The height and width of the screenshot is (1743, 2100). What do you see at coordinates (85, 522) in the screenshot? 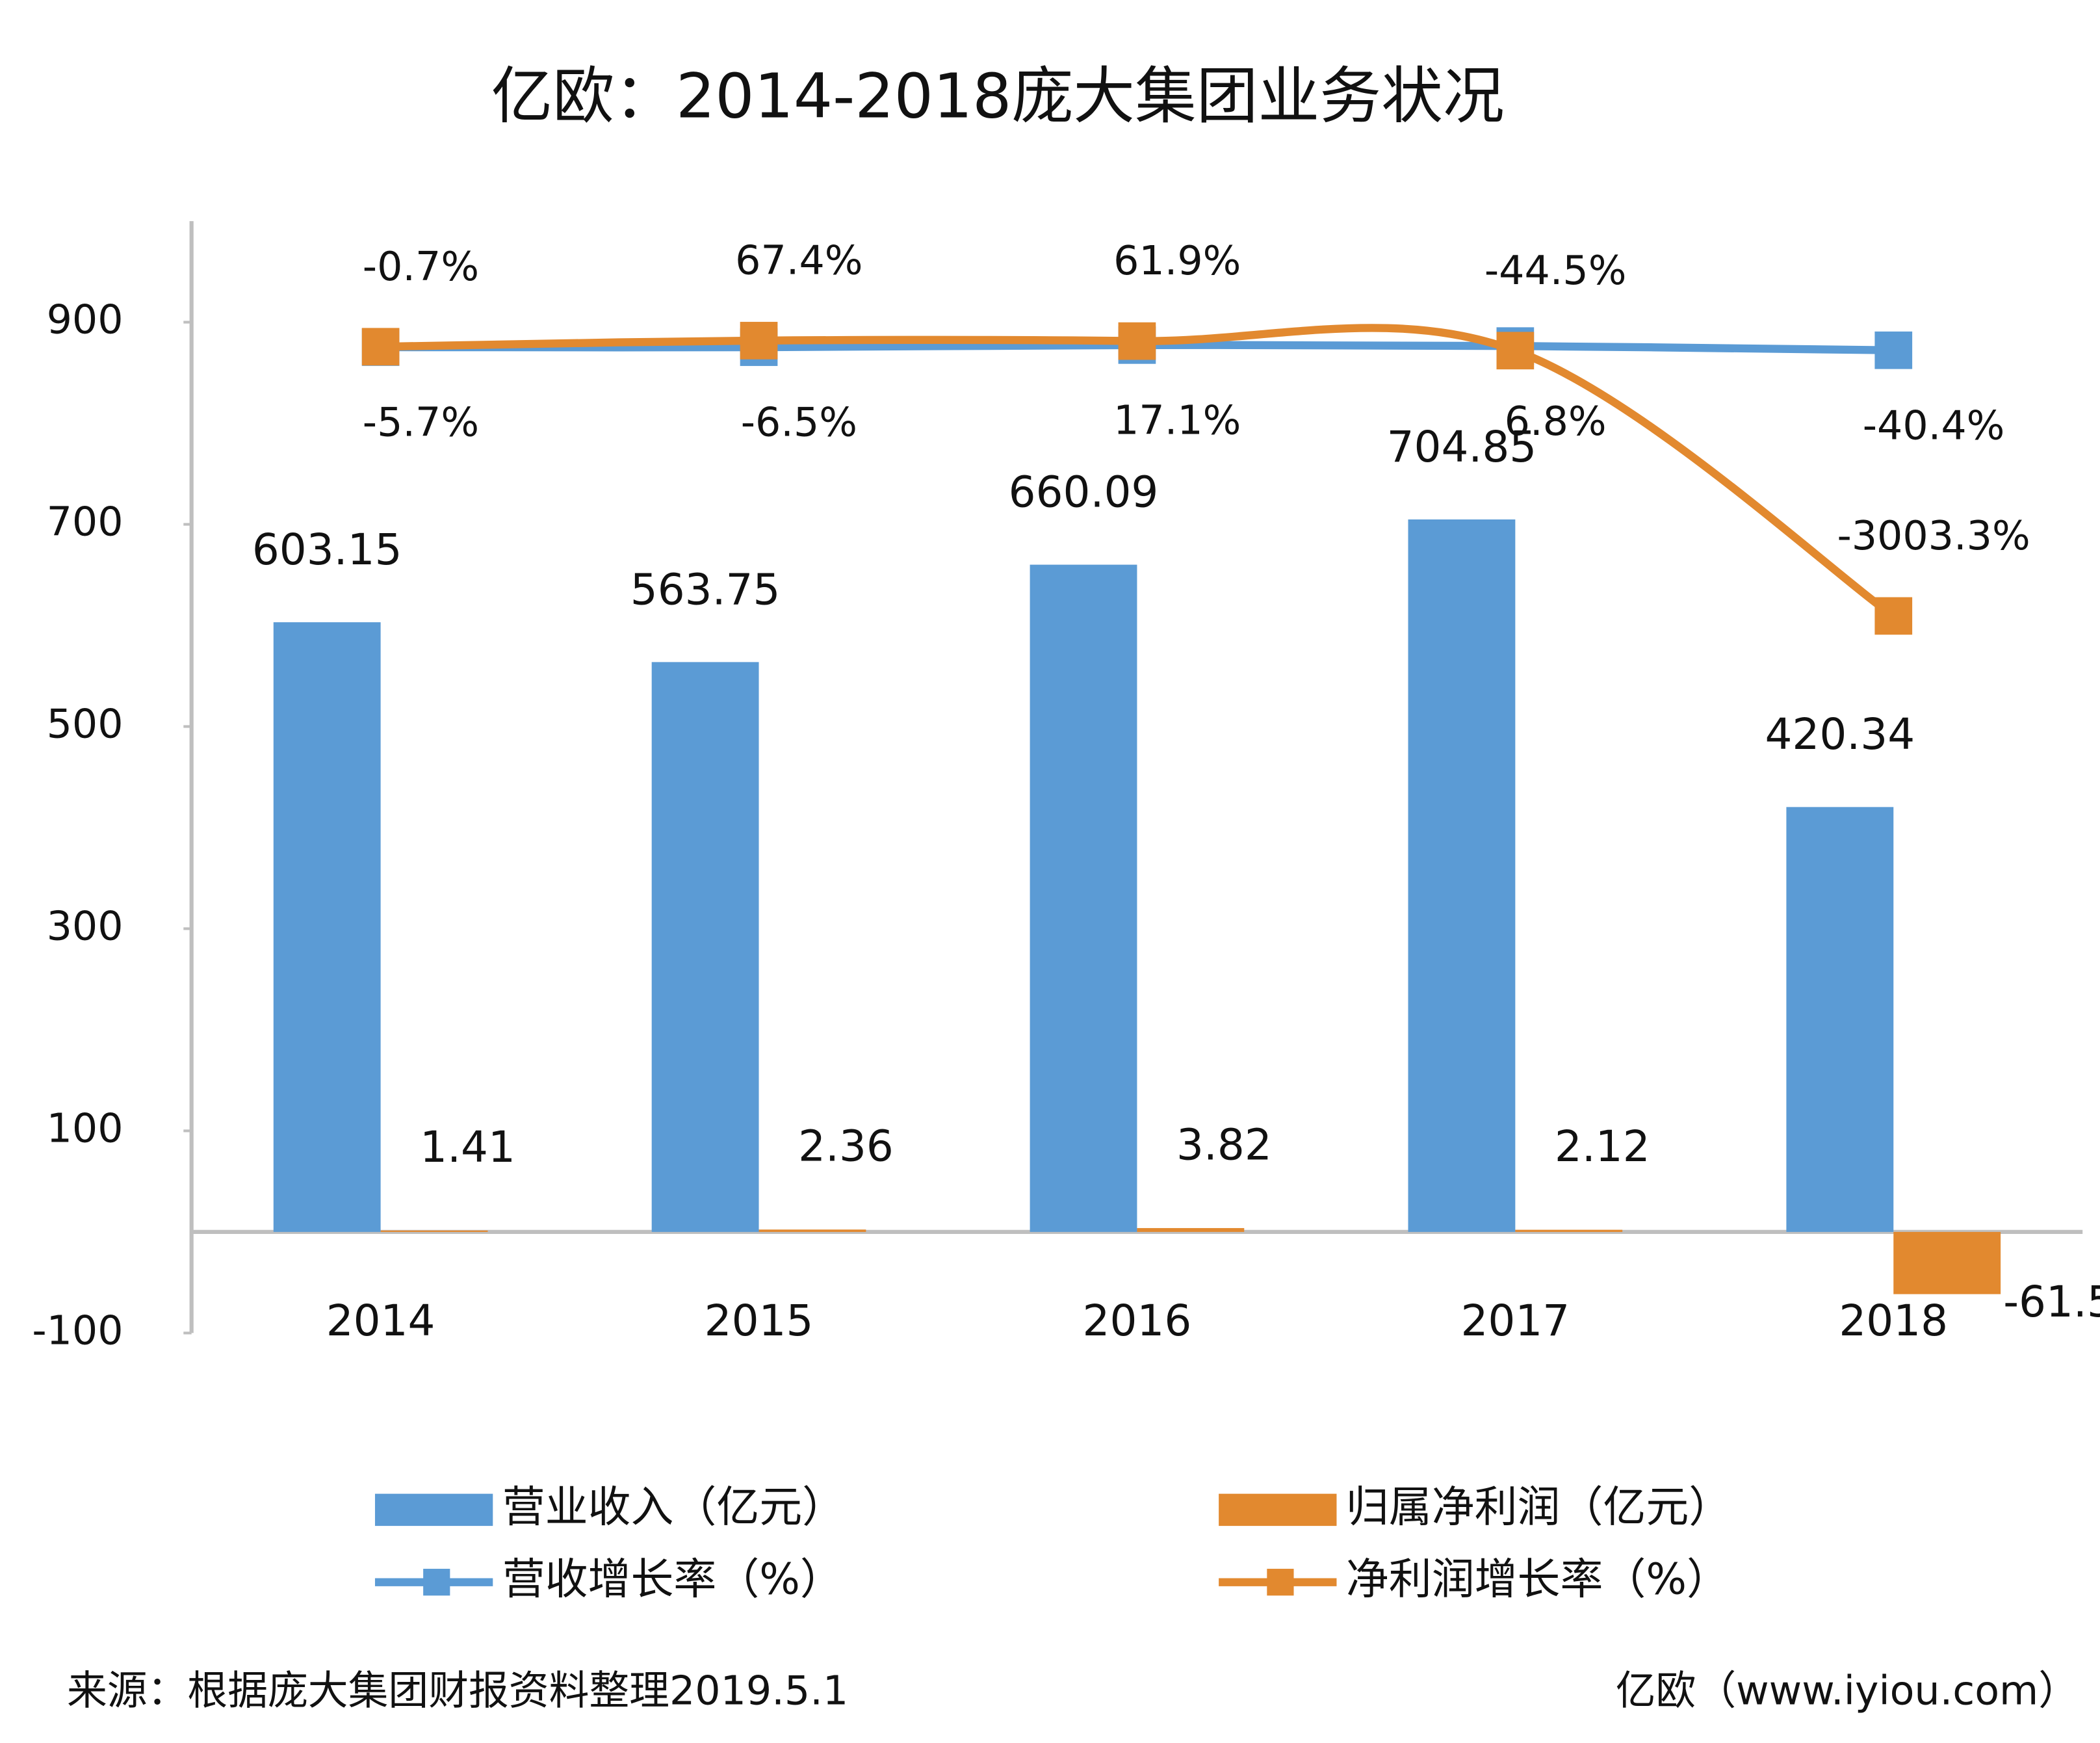
I see `y-tick-label: 700` at bounding box center [85, 522].